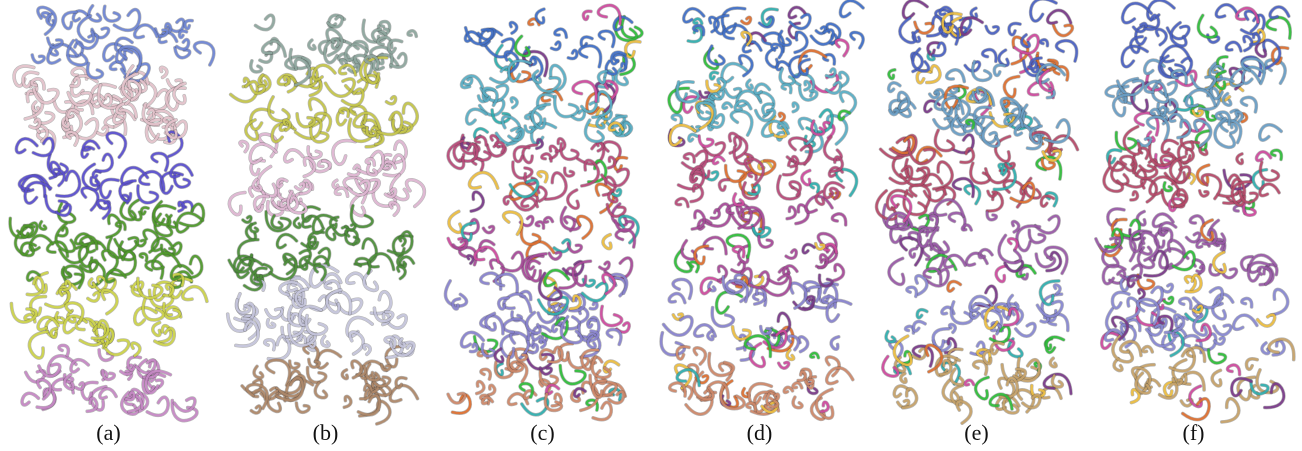 This screenshot has width=1302, height=451. What do you see at coordinates (1194, 432) in the screenshot?
I see `panel-label: (f)` at bounding box center [1194, 432].